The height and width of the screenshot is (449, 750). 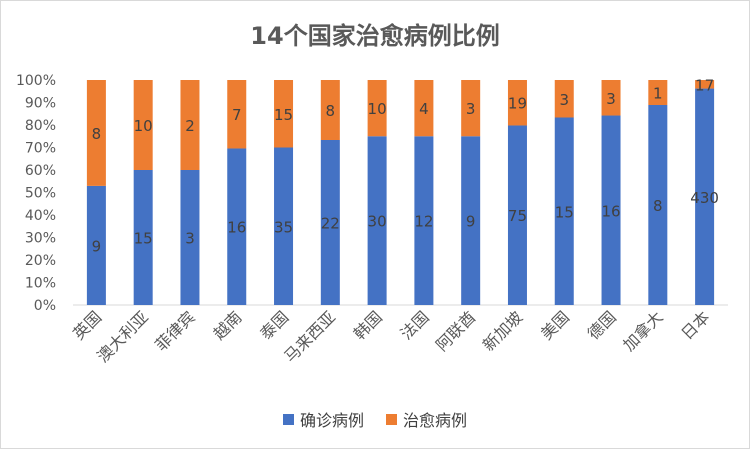 What do you see at coordinates (695, 325) in the screenshot?
I see `x-tick-label: 日本` at bounding box center [695, 325].